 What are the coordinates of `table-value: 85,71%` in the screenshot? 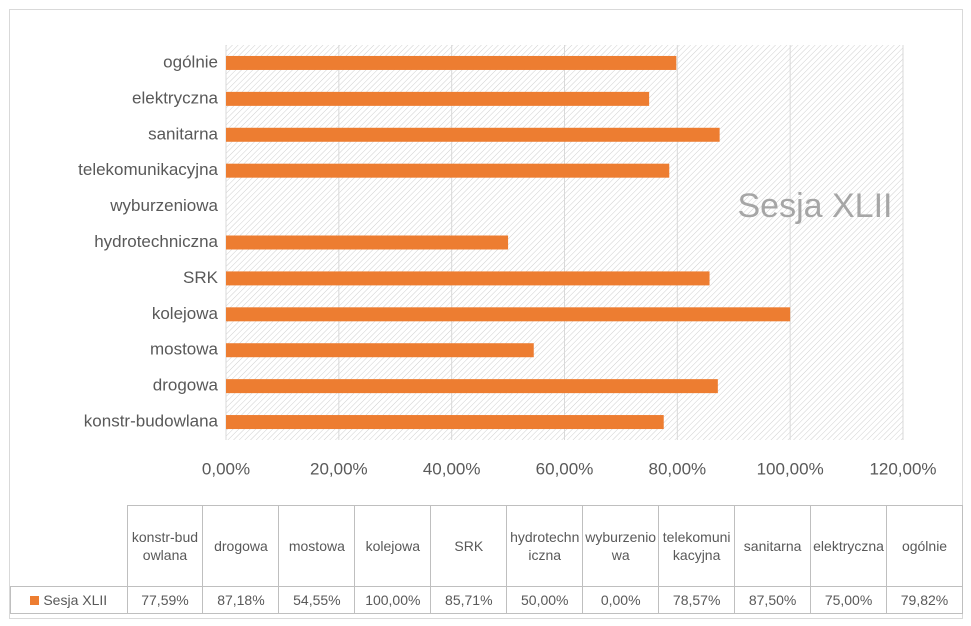 It's located at (469, 600).